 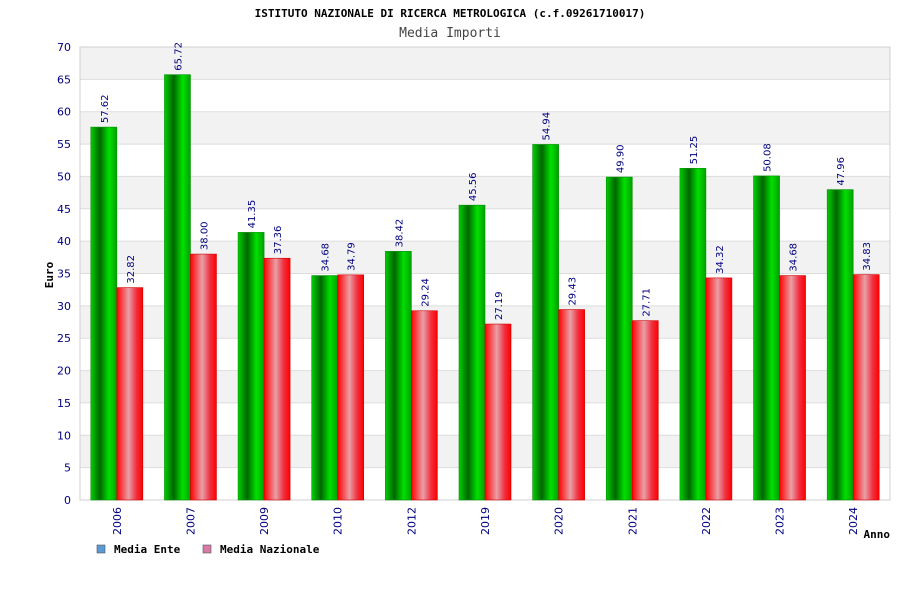 What do you see at coordinates (573, 291) in the screenshot?
I see `bar-value-label: 29.43` at bounding box center [573, 291].